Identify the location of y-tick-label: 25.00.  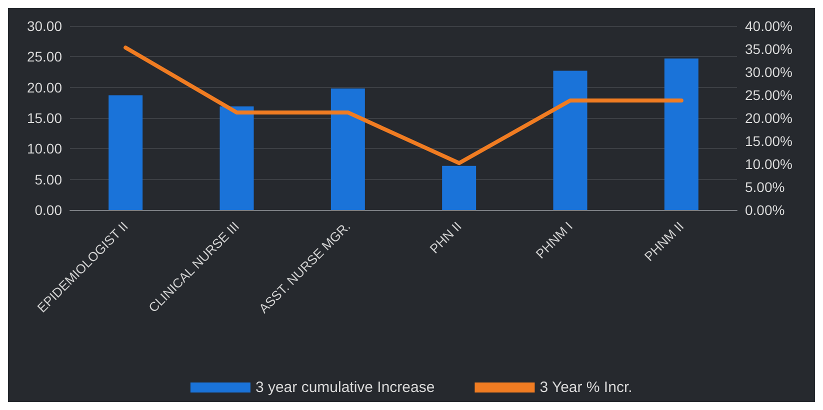
(44, 56).